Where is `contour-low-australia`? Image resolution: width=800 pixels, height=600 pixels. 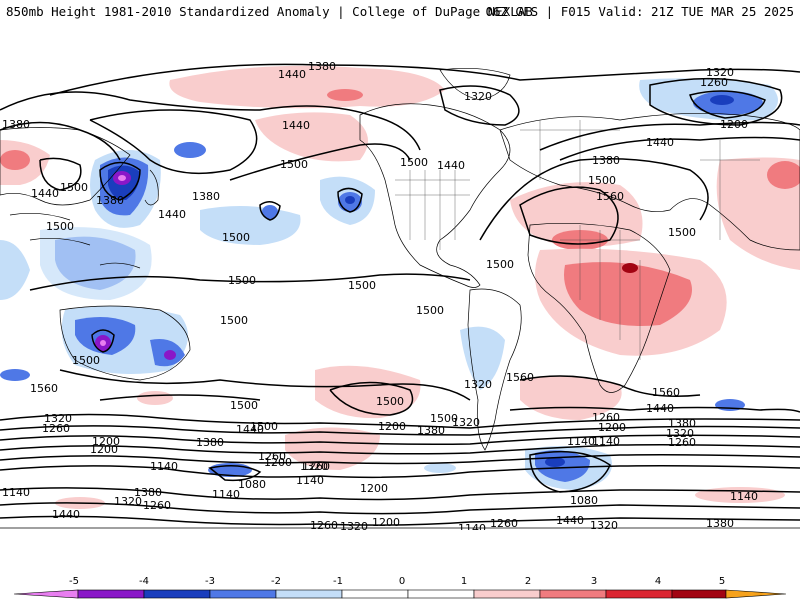
contour-low-australia is located at coordinates (103, 341).